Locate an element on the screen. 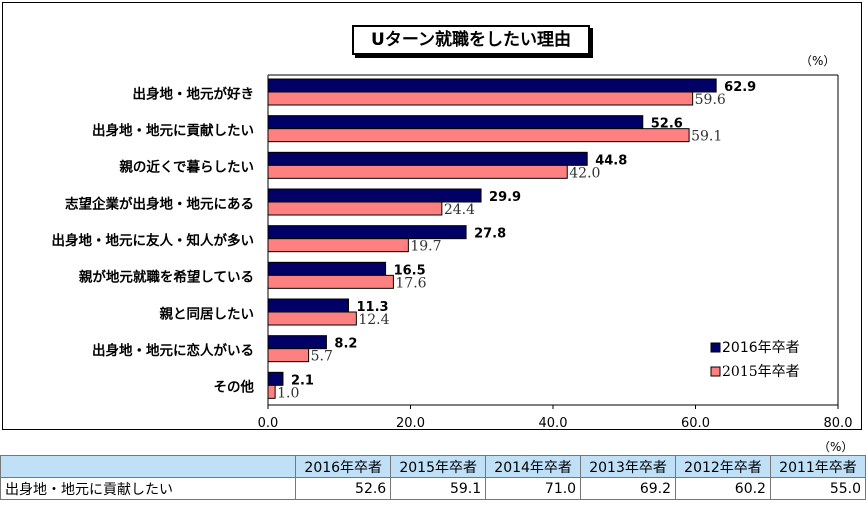 The image size is (866, 506). legend-label: 2015年卒者 is located at coordinates (761, 372).